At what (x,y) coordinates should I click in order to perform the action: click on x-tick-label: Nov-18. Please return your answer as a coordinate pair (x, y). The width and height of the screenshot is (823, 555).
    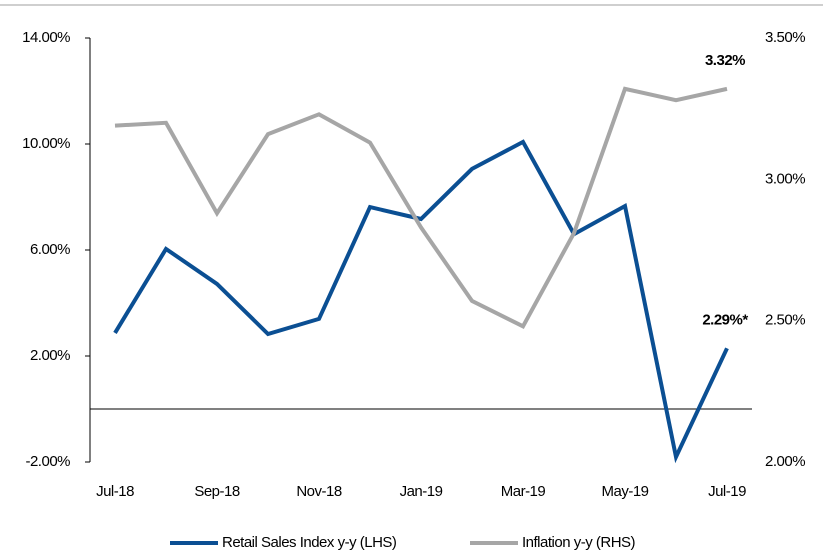
    Looking at the image, I should click on (319, 491).